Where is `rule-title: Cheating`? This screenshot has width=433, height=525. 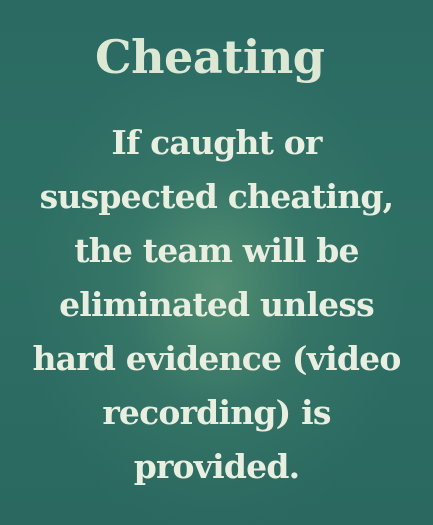
rule-title: Cheating is located at coordinates (210, 57).